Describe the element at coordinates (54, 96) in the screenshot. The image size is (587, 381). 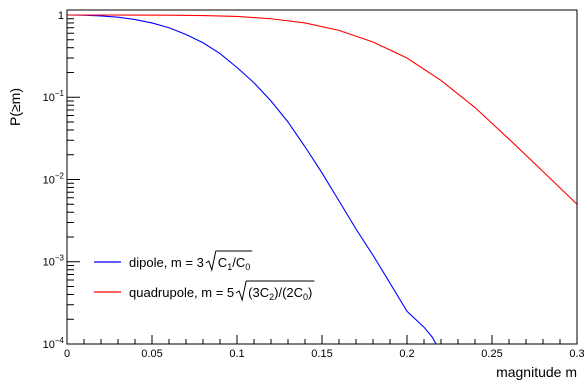
I see `y-tick-label: 10⁻¹` at that location.